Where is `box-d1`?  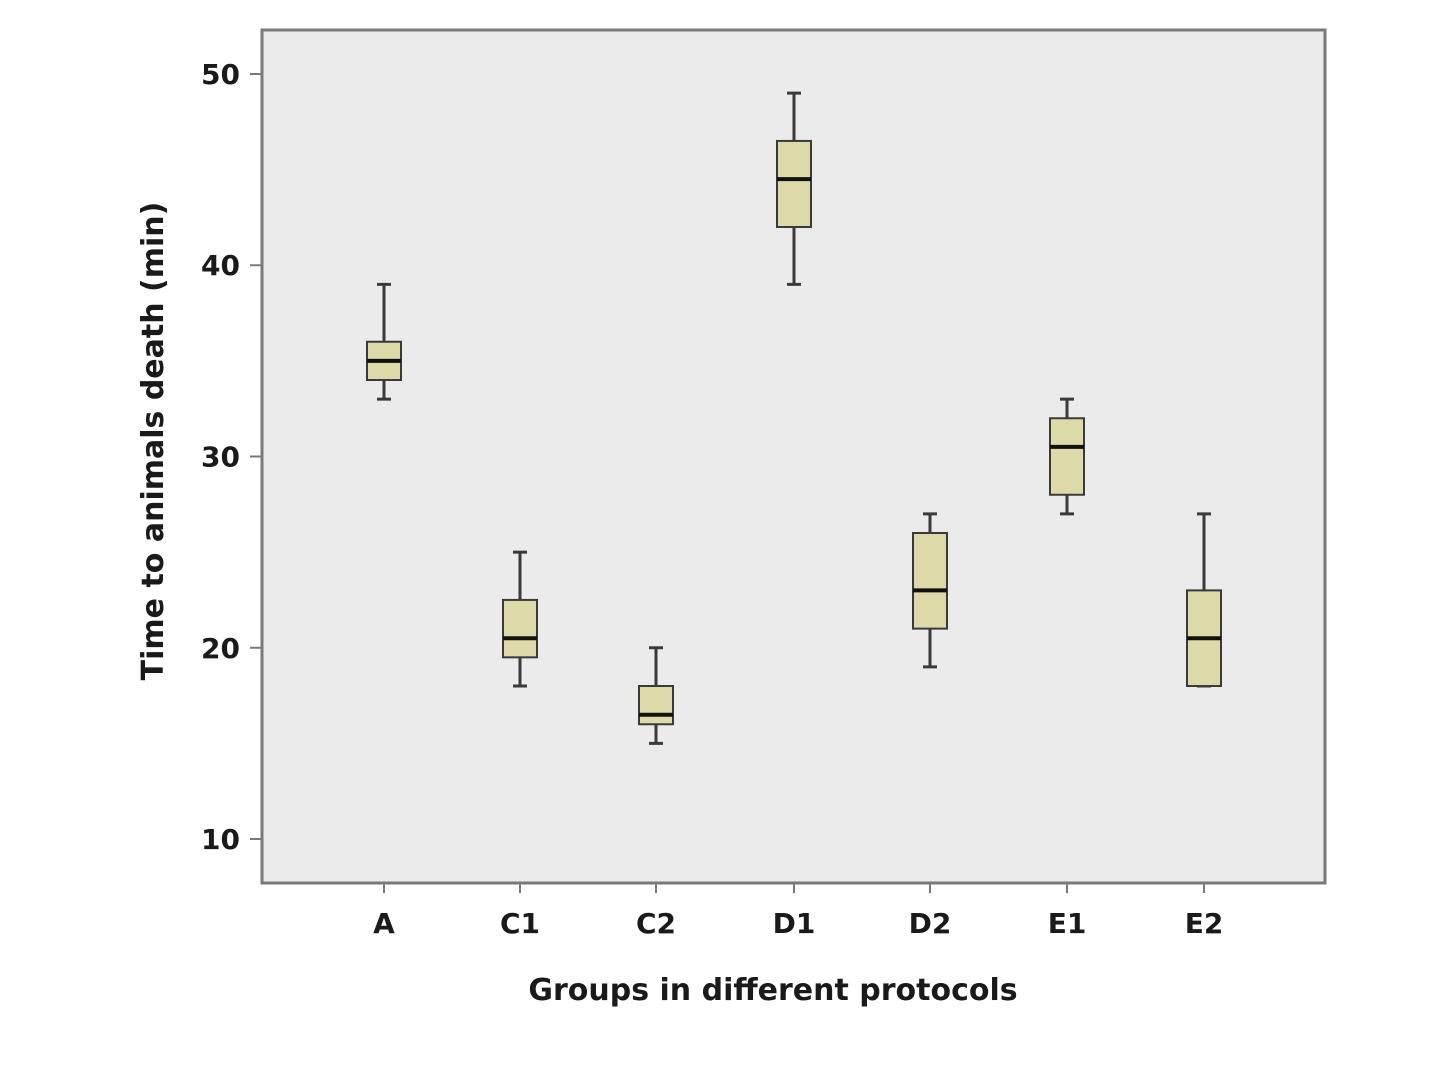
box-d1 is located at coordinates (794, 188).